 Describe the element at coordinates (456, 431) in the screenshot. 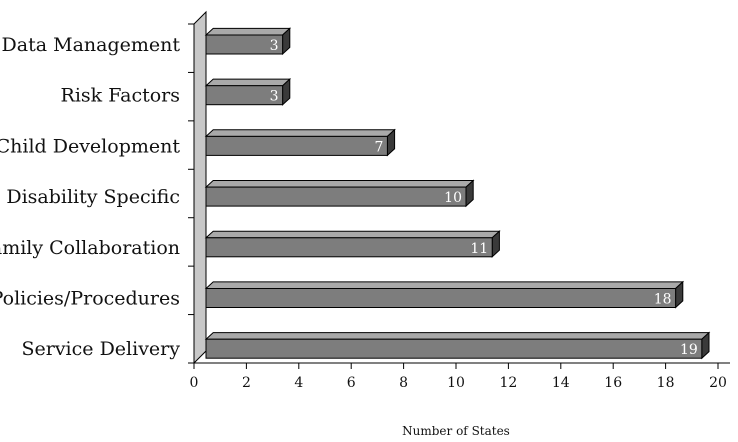

I see `x-axis-title: Number of States` at that location.